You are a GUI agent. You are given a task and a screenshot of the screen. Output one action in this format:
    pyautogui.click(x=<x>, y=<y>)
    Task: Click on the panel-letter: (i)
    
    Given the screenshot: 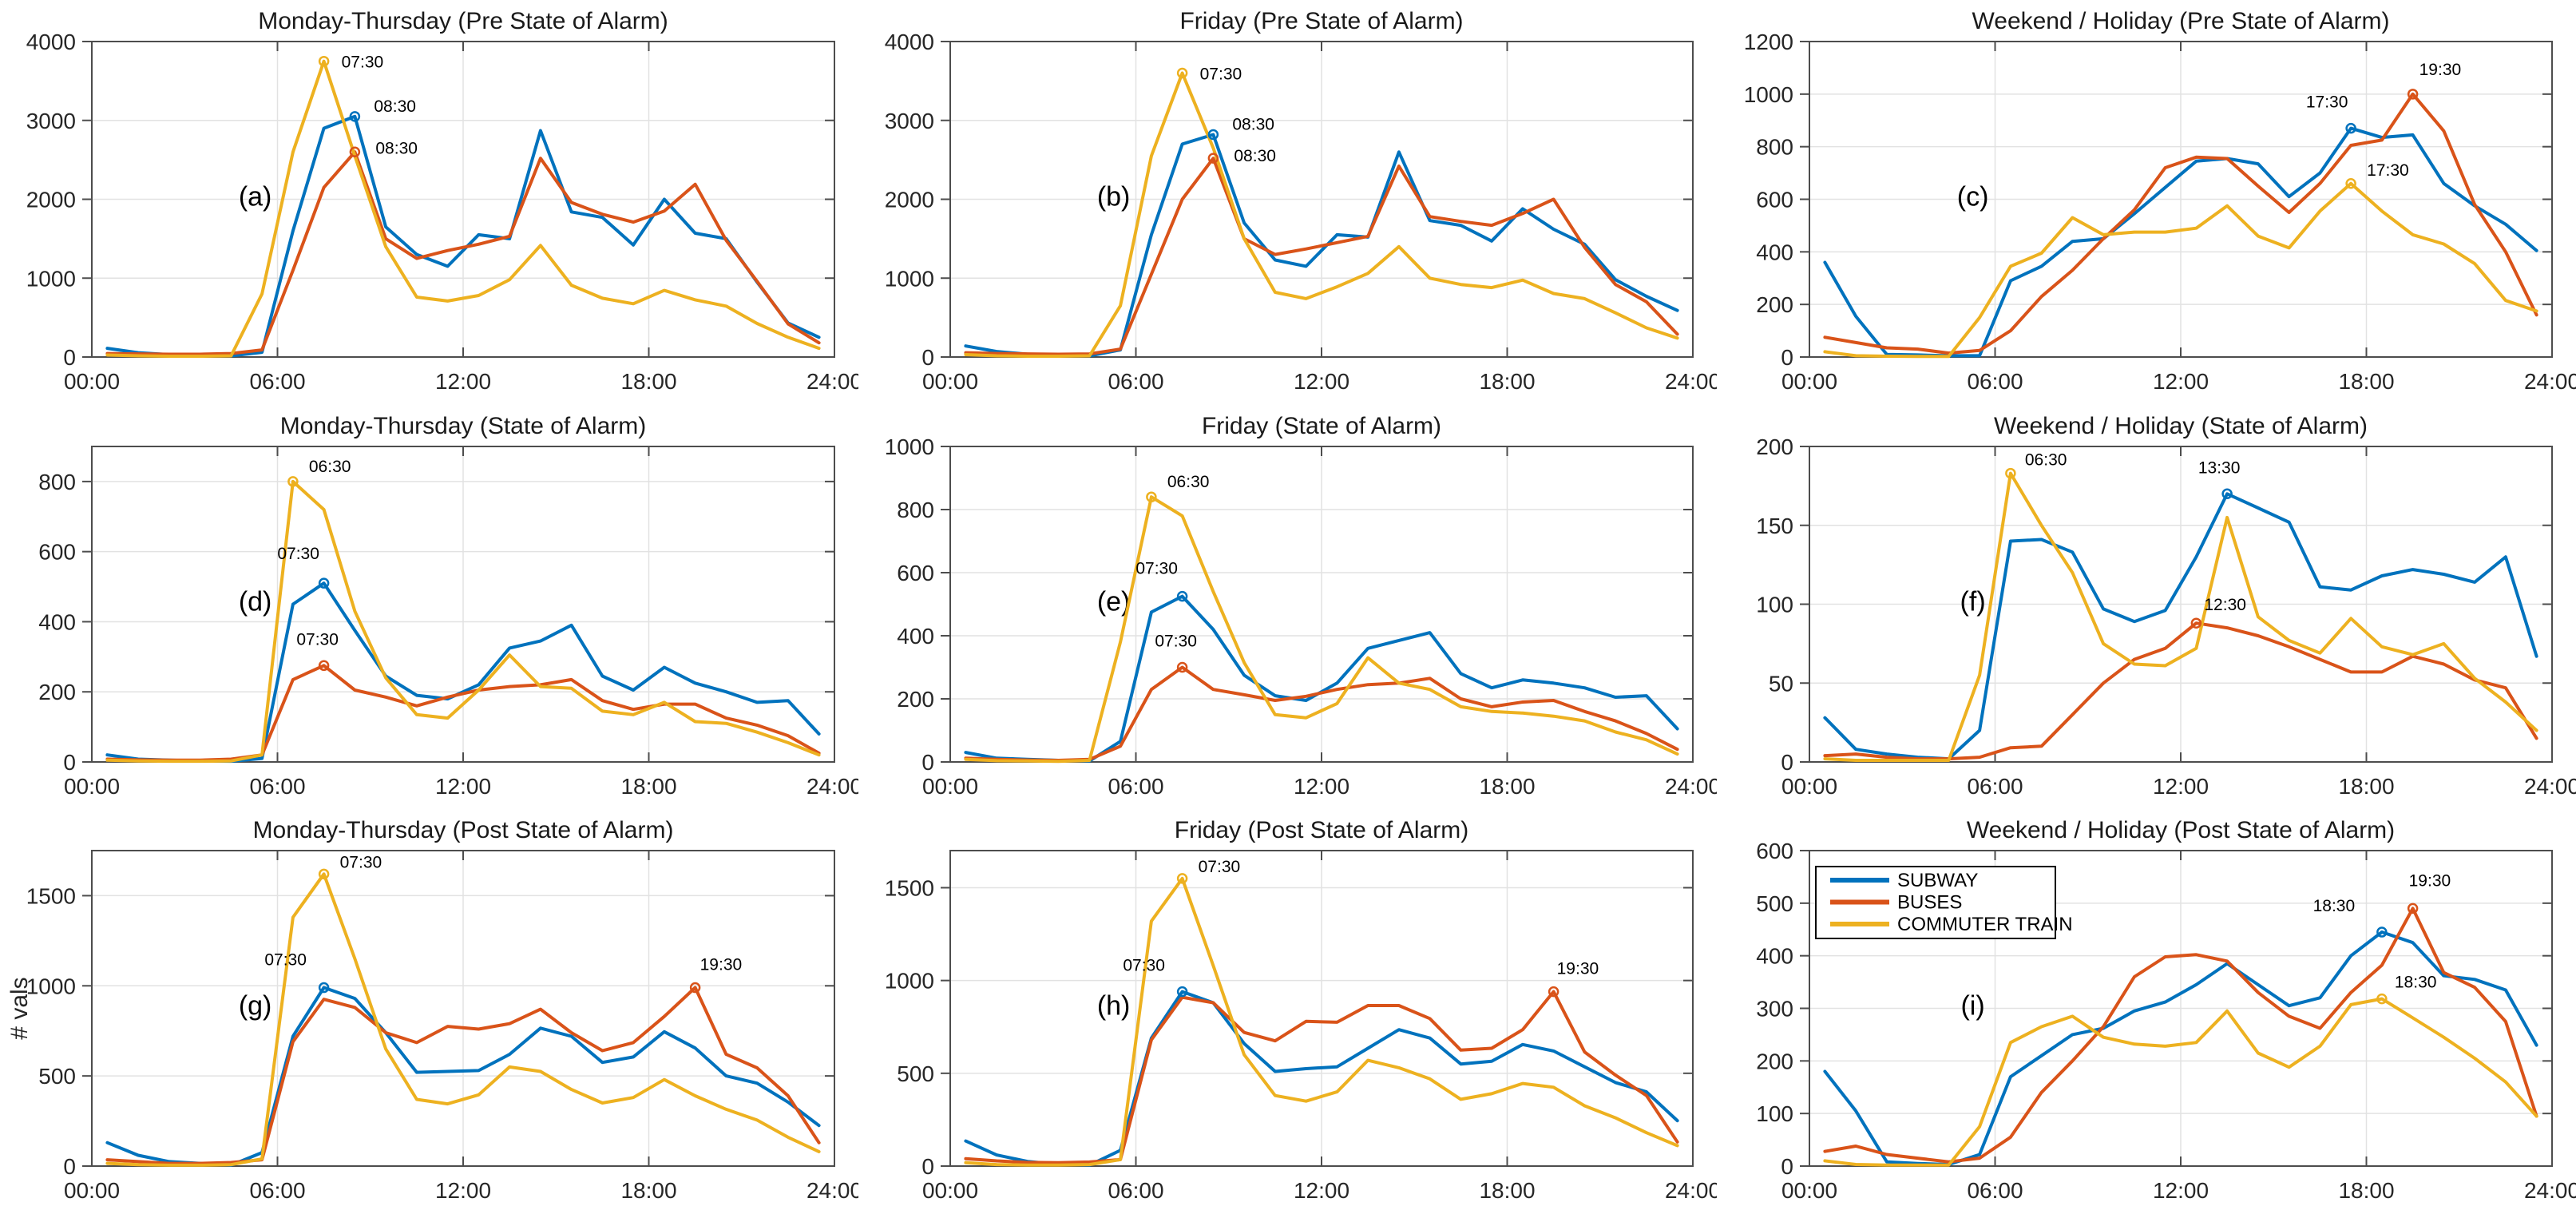 What is the action you would take?
    pyautogui.click(x=1972, y=1005)
    